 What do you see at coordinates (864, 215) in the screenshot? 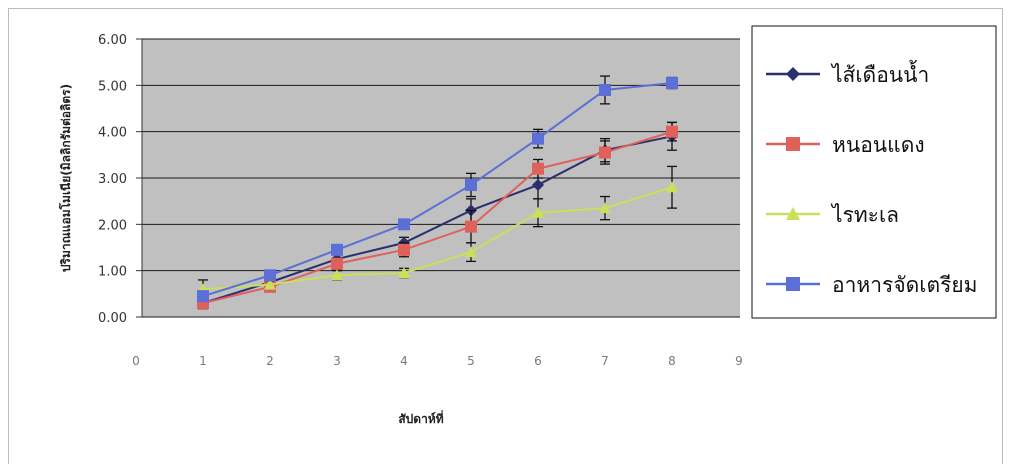
I see `legend-label: ไรทะเล` at bounding box center [864, 215].